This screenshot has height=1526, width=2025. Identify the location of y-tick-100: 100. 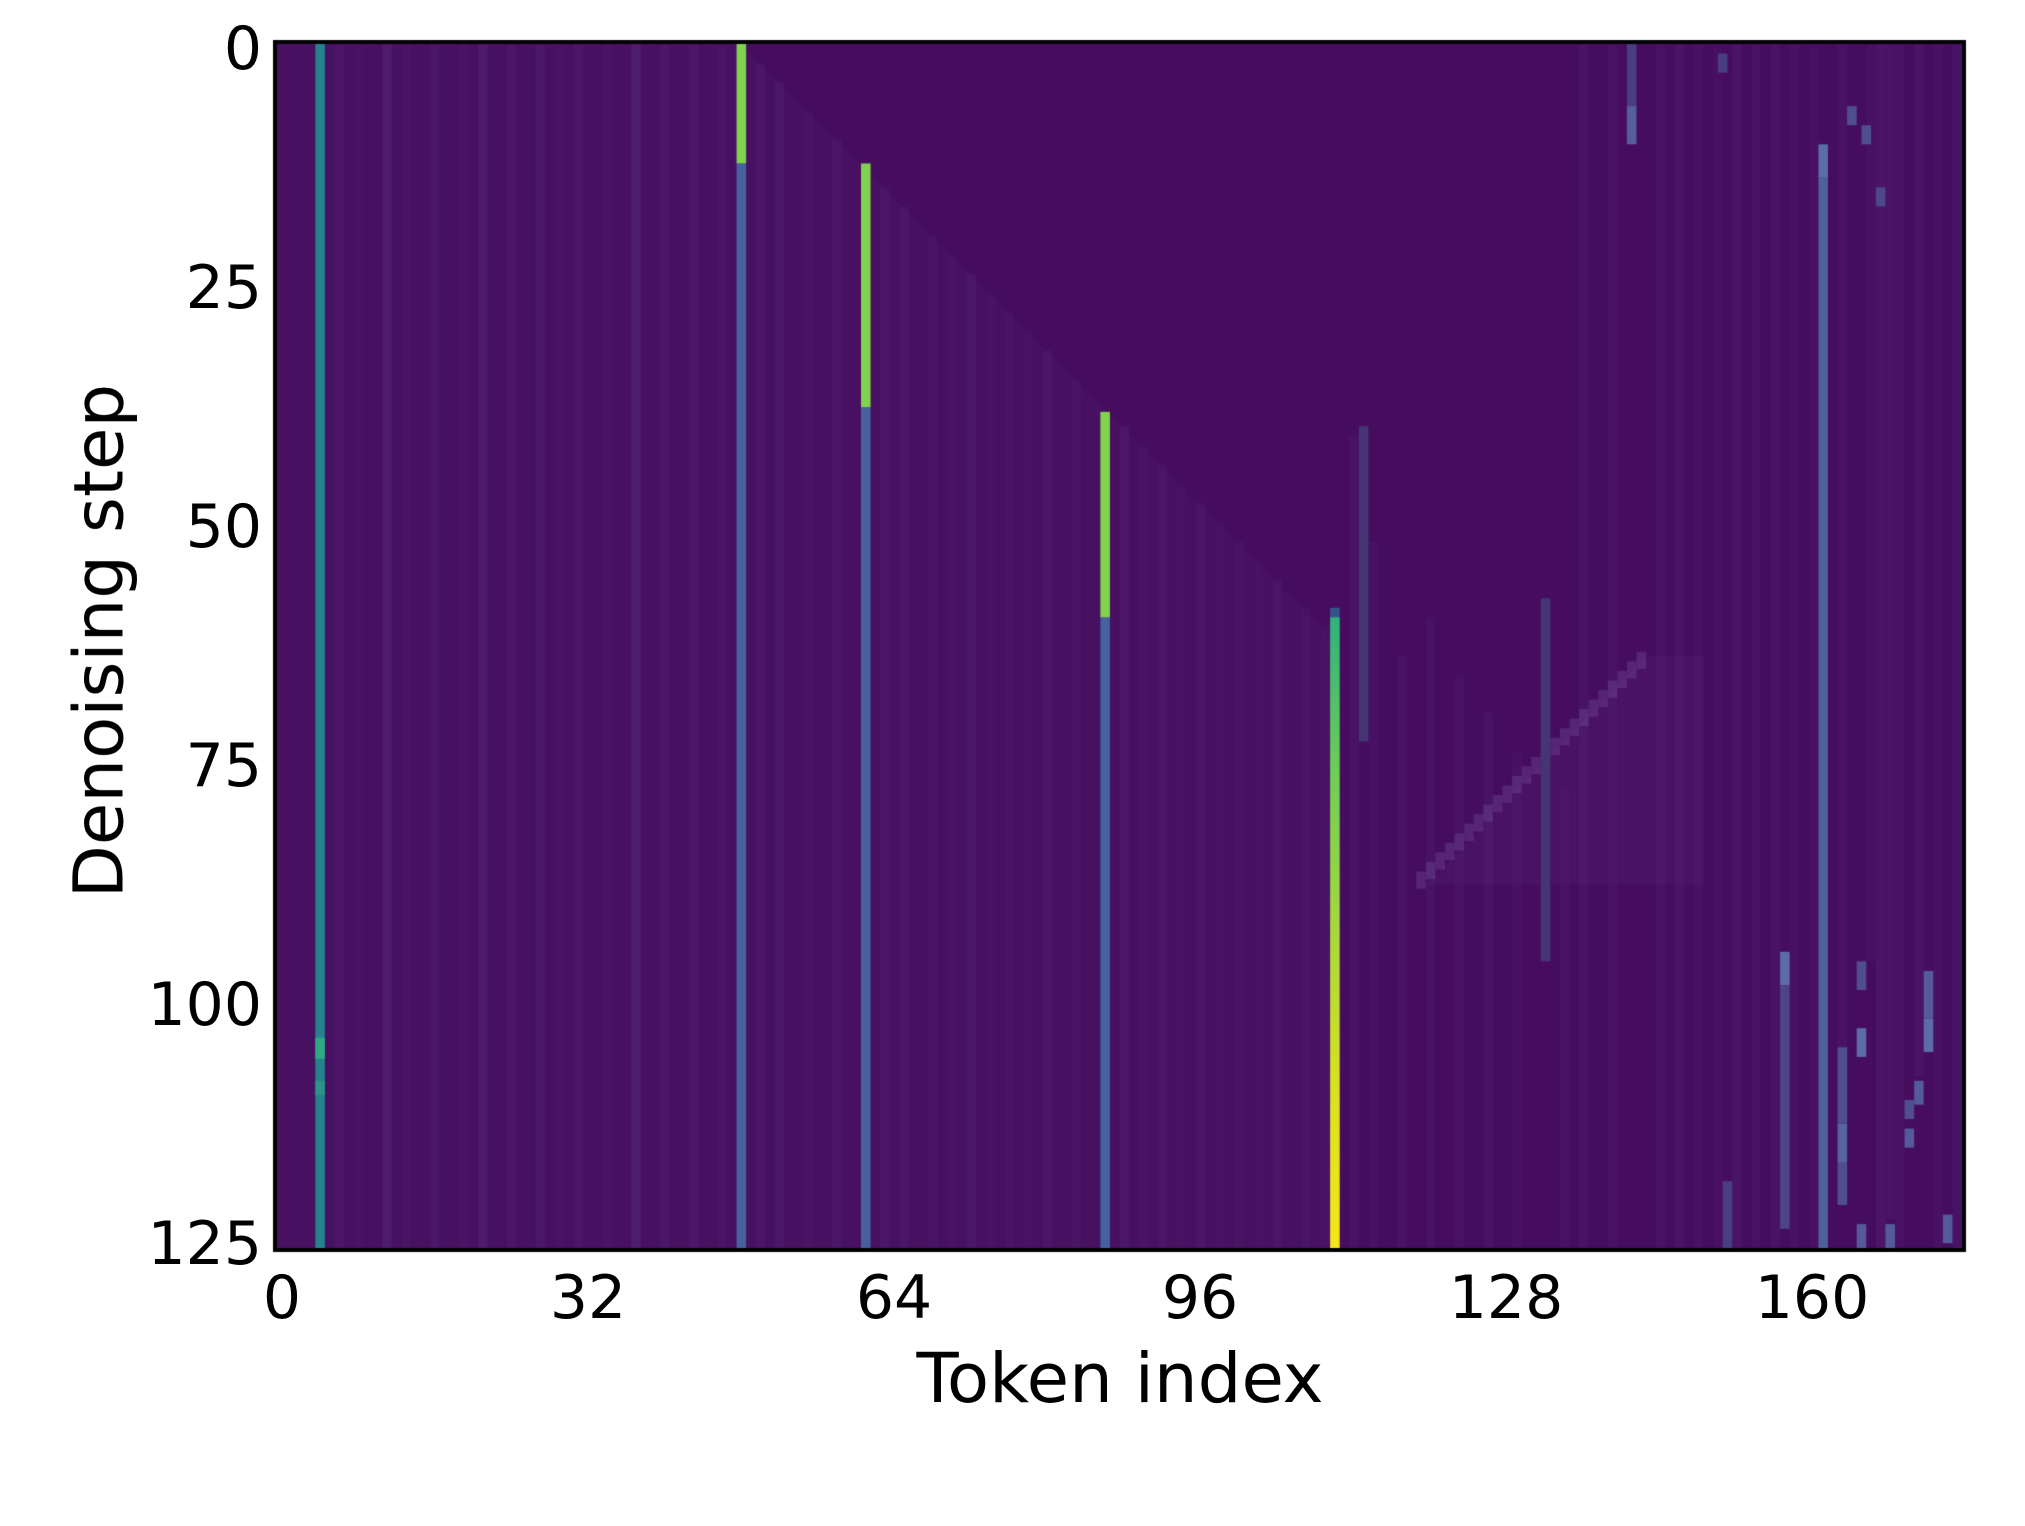
(204, 1005).